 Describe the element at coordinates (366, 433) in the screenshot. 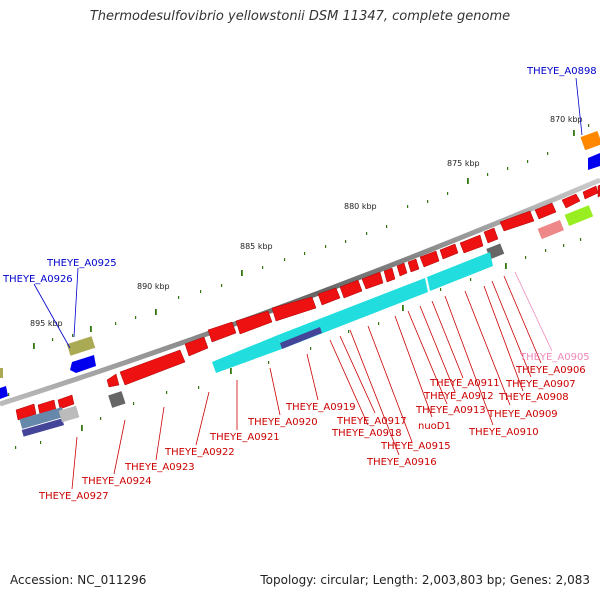

I see `gene-label: THEYE_A0918` at that location.